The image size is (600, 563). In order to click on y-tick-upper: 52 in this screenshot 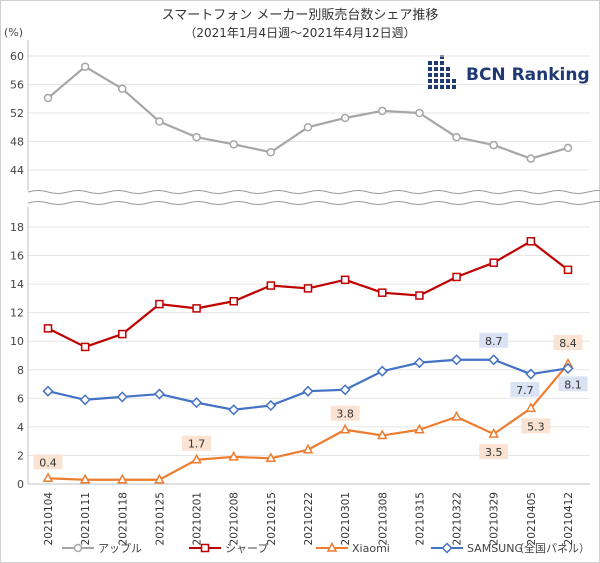, I will do `click(17, 113)`.